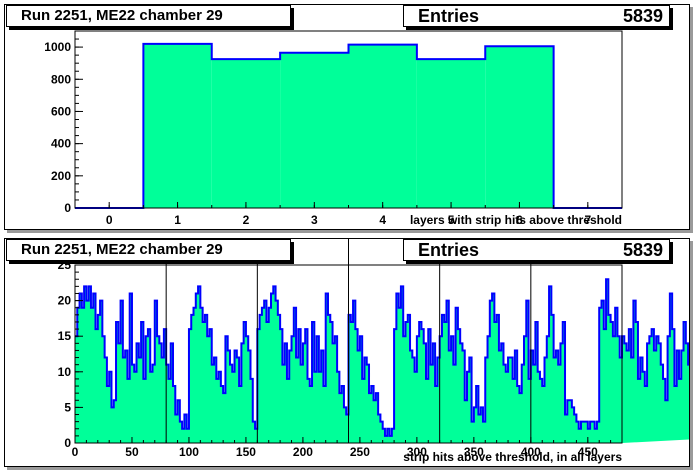  Describe the element at coordinates (314, 220) in the screenshot. I see `x-tick-label: 3` at that location.